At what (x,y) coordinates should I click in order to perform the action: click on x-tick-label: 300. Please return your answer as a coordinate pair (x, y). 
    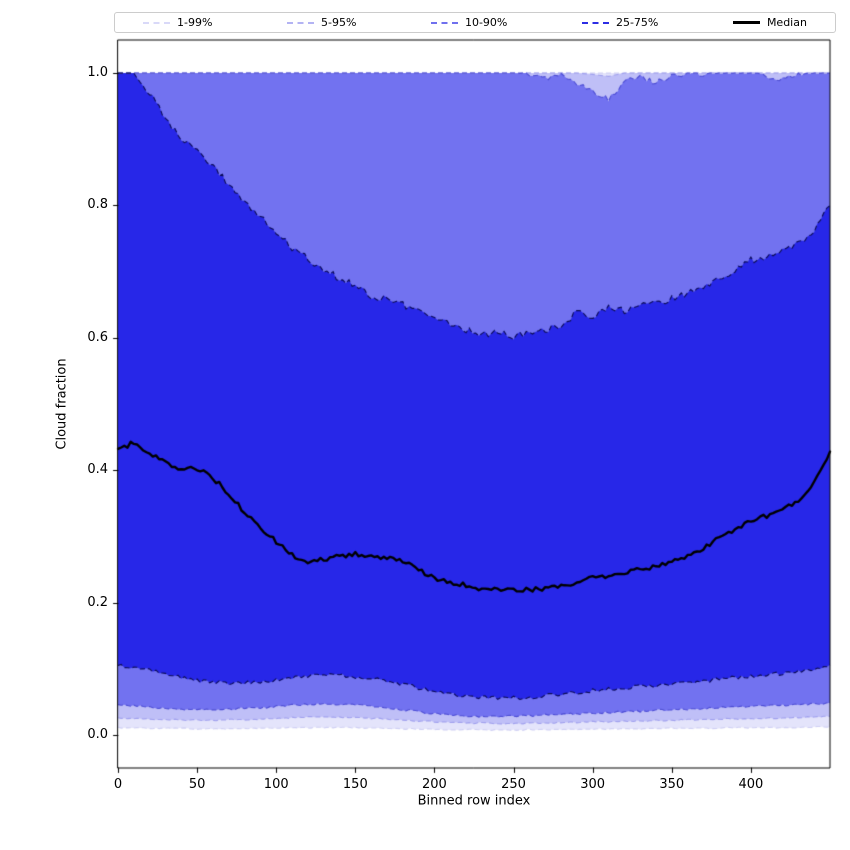
    Looking at the image, I should click on (593, 784).